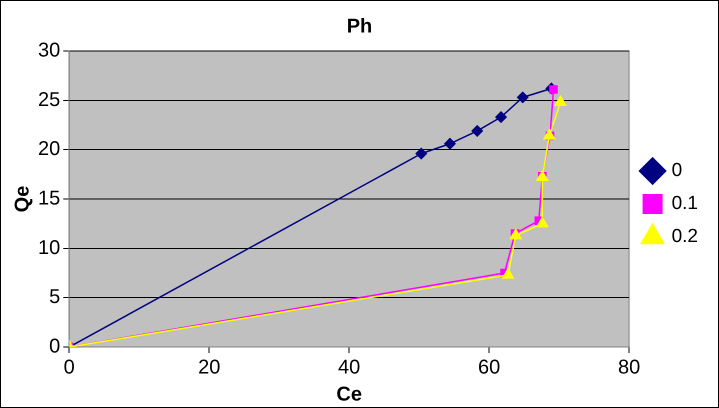  What do you see at coordinates (349, 395) in the screenshot?
I see `x-axis-title: Ce` at bounding box center [349, 395].